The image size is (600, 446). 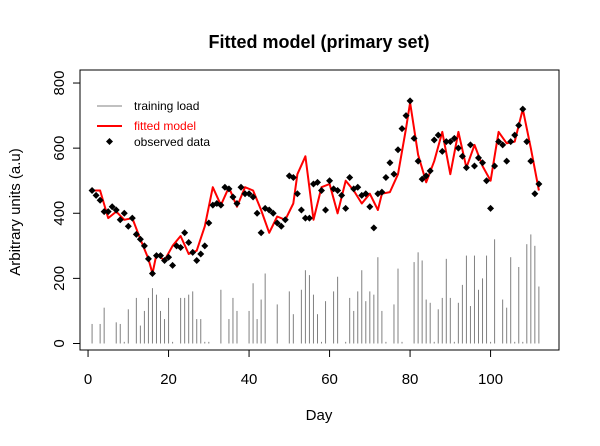 I want to click on x-axis: 0 20 40 60 80 100, so click(x=293, y=368).